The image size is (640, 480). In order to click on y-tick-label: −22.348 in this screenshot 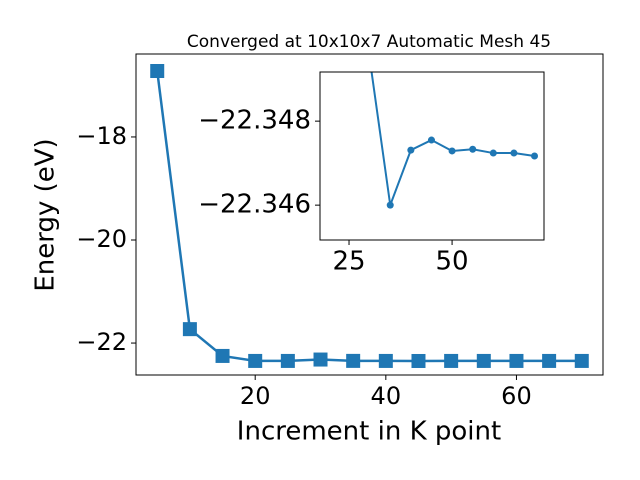, I will do `click(254, 121)`.